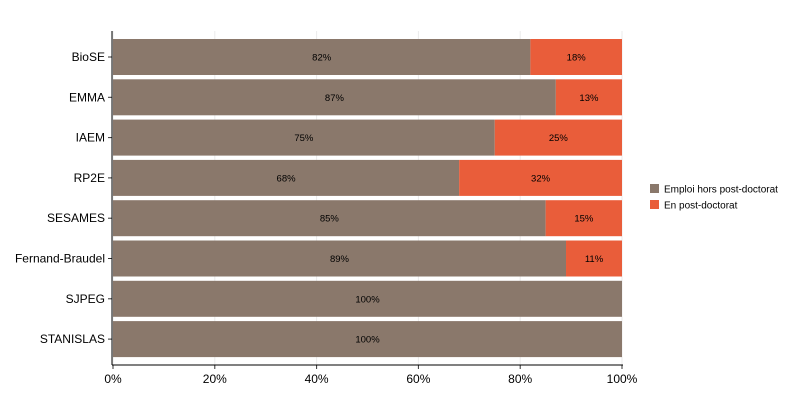 Image resolution: width=800 pixels, height=400 pixels. I want to click on x-tick-label: 0%, so click(113, 379).